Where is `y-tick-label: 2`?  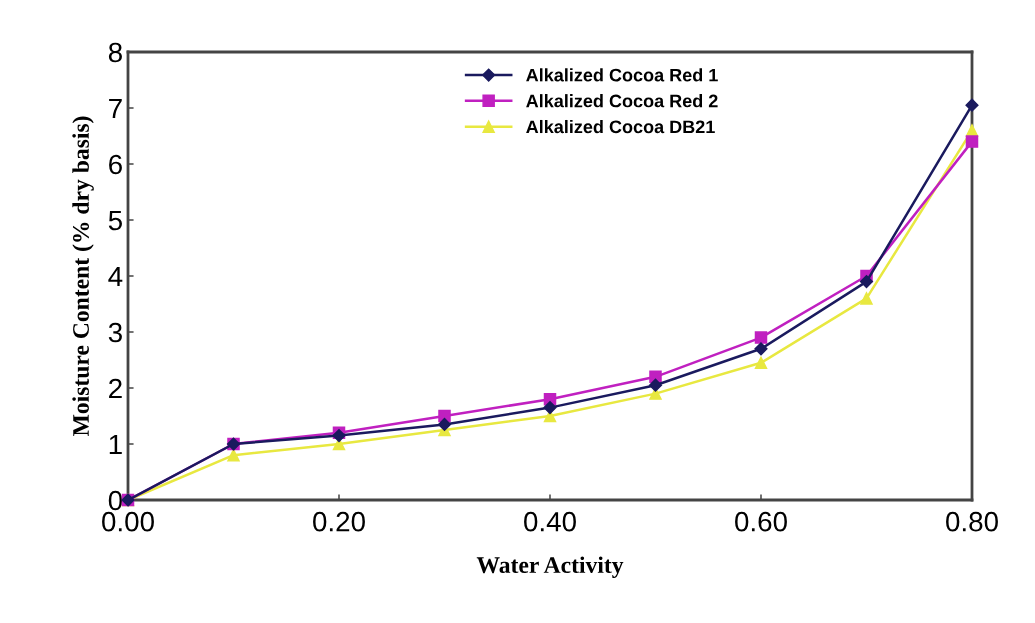
y-tick-label: 2 is located at coordinates (115, 388).